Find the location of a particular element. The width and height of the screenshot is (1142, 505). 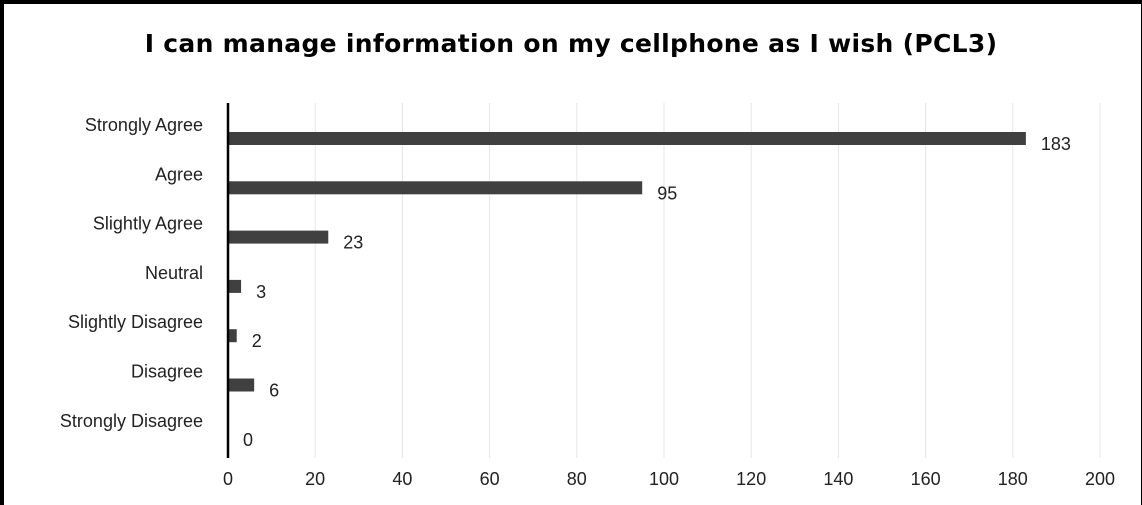

category-label: Slightly Disagree is located at coordinates (135, 322).